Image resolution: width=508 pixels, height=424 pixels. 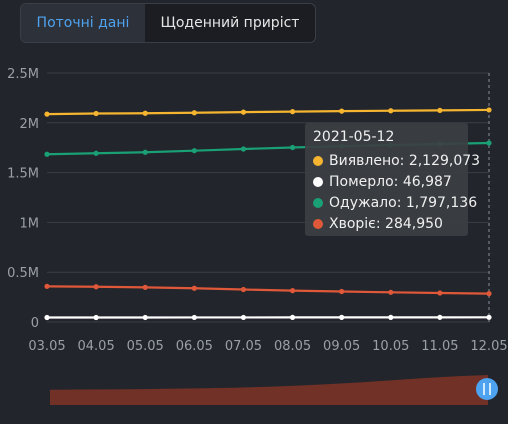 What do you see at coordinates (145, 346) in the screenshot?
I see `x-tick-label: 05.05` at bounding box center [145, 346].